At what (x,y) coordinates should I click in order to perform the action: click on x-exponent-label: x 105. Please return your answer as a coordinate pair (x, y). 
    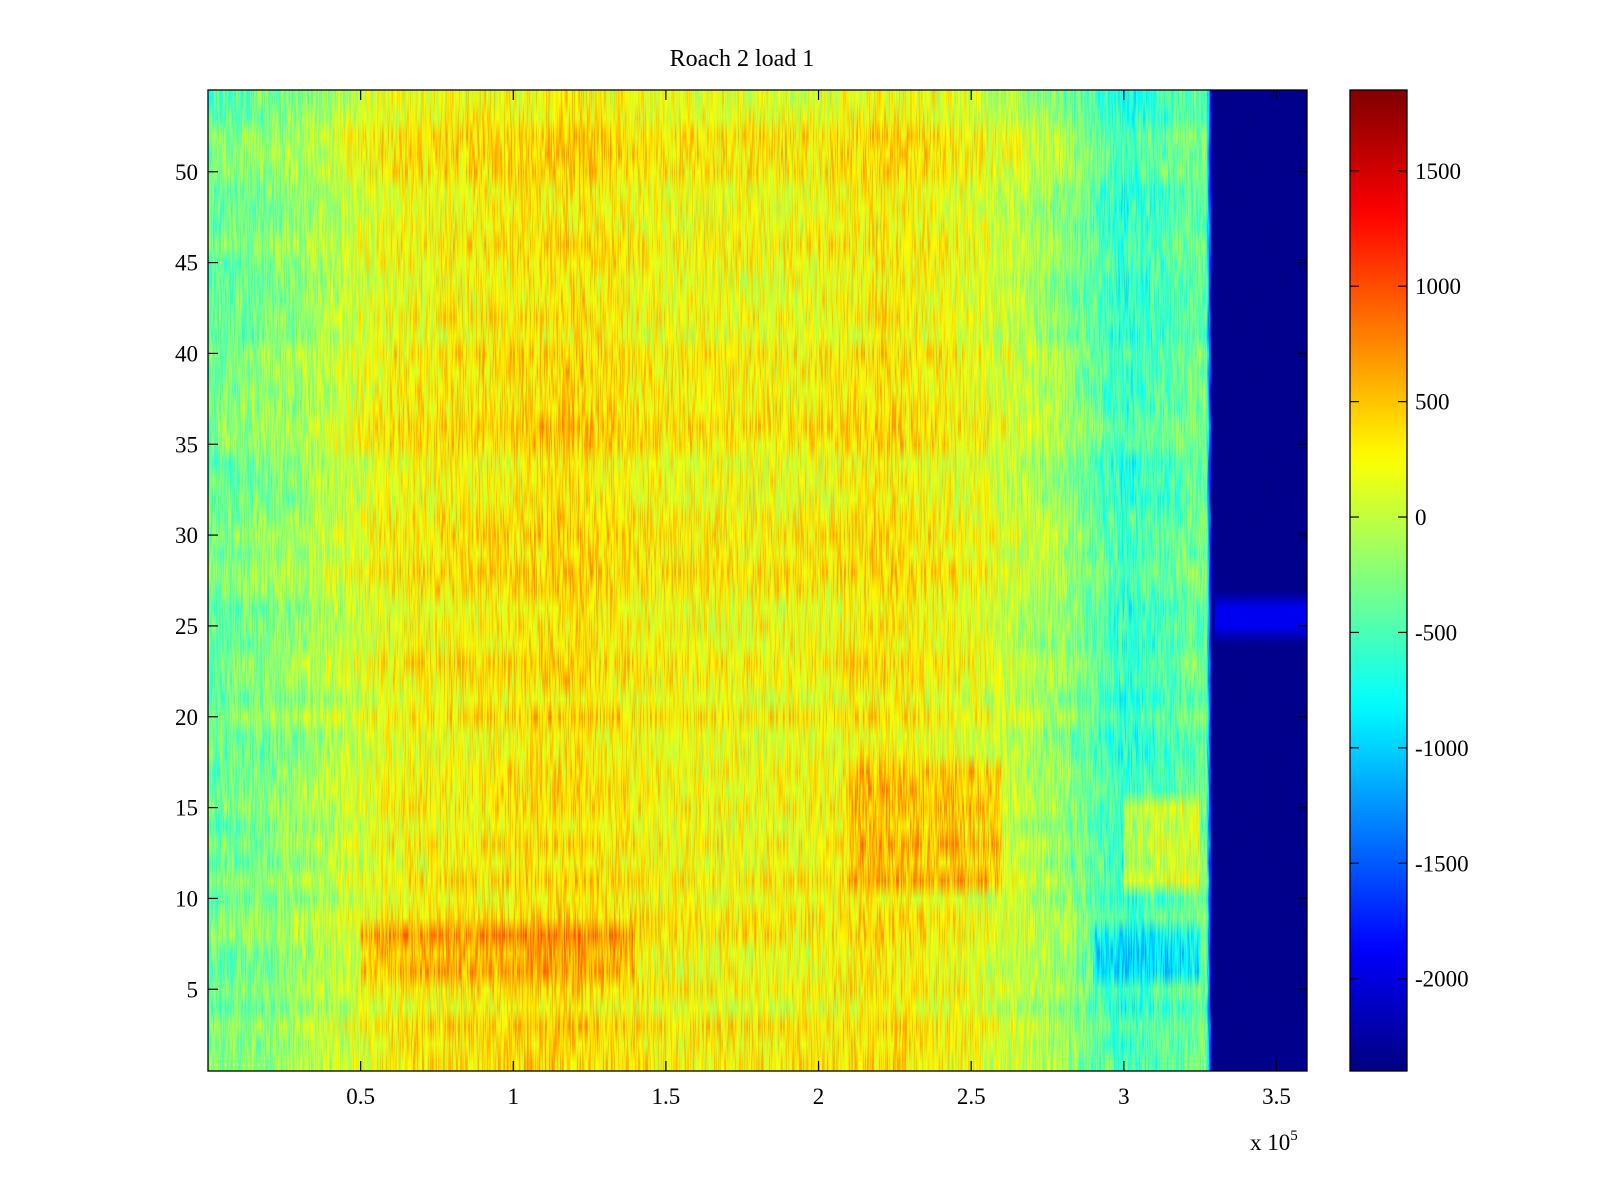
    Looking at the image, I should click on (1274, 1141).